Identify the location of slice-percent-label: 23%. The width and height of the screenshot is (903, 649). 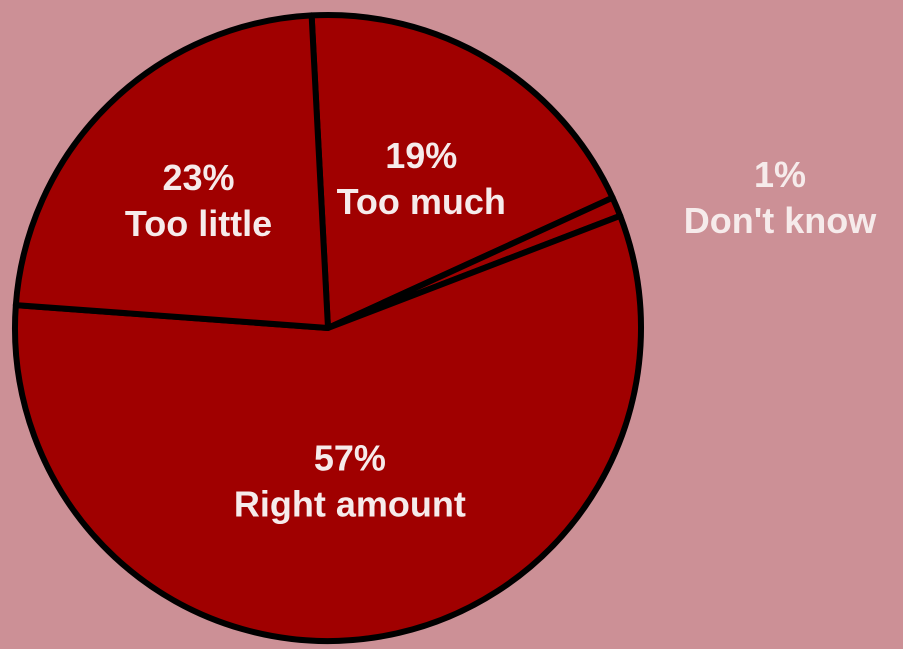
(199, 177).